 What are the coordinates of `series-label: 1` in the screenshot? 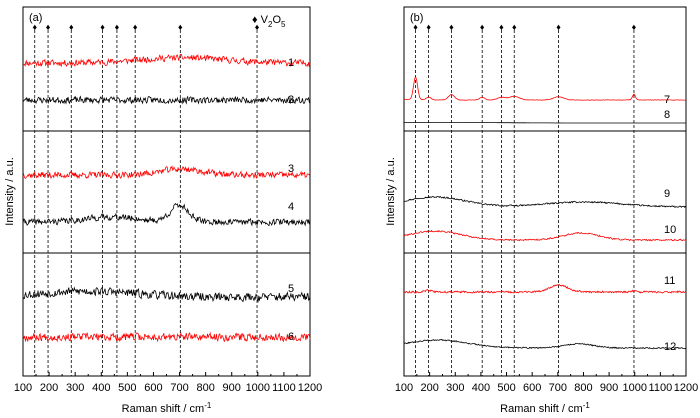 It's located at (291, 63).